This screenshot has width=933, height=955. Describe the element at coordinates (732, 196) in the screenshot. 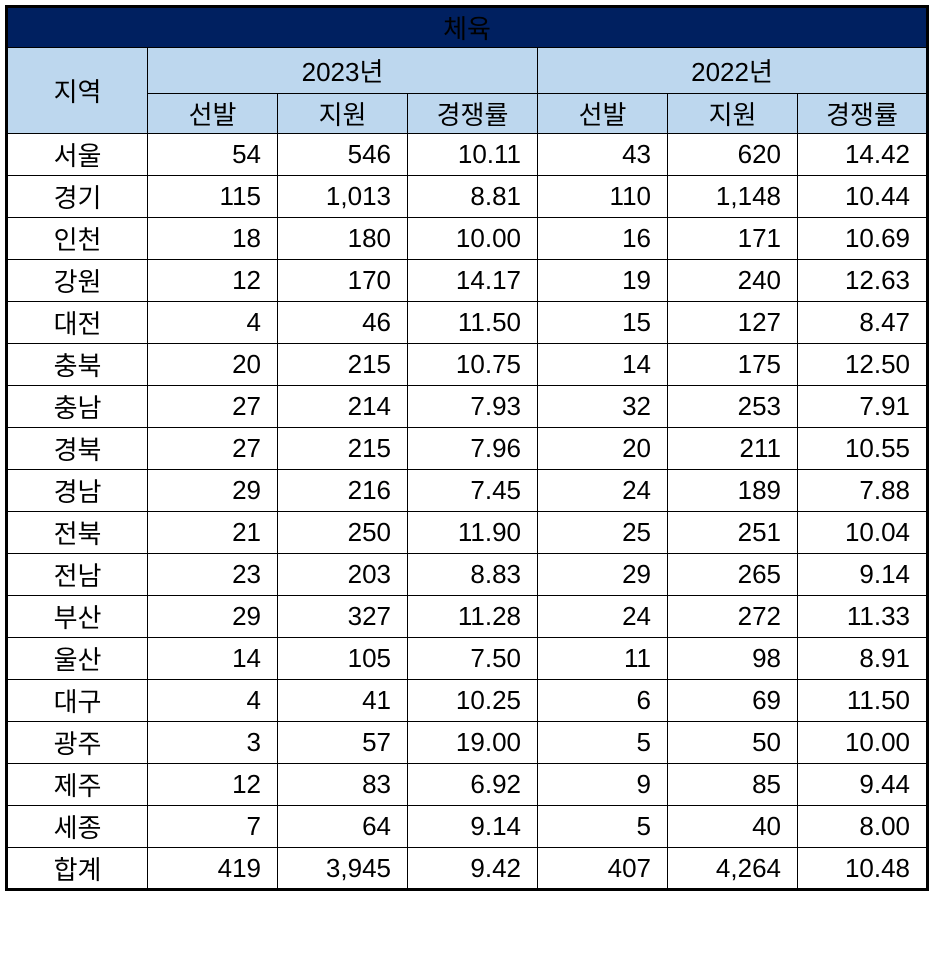

I see `value-cell: 1,148` at that location.